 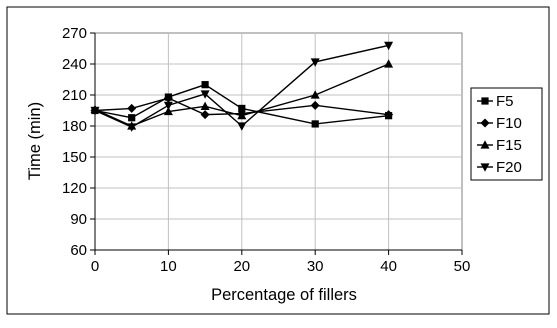 What do you see at coordinates (281, 262) in the screenshot?
I see `x-axis-ticks: 0 10 20 30 40 50` at bounding box center [281, 262].